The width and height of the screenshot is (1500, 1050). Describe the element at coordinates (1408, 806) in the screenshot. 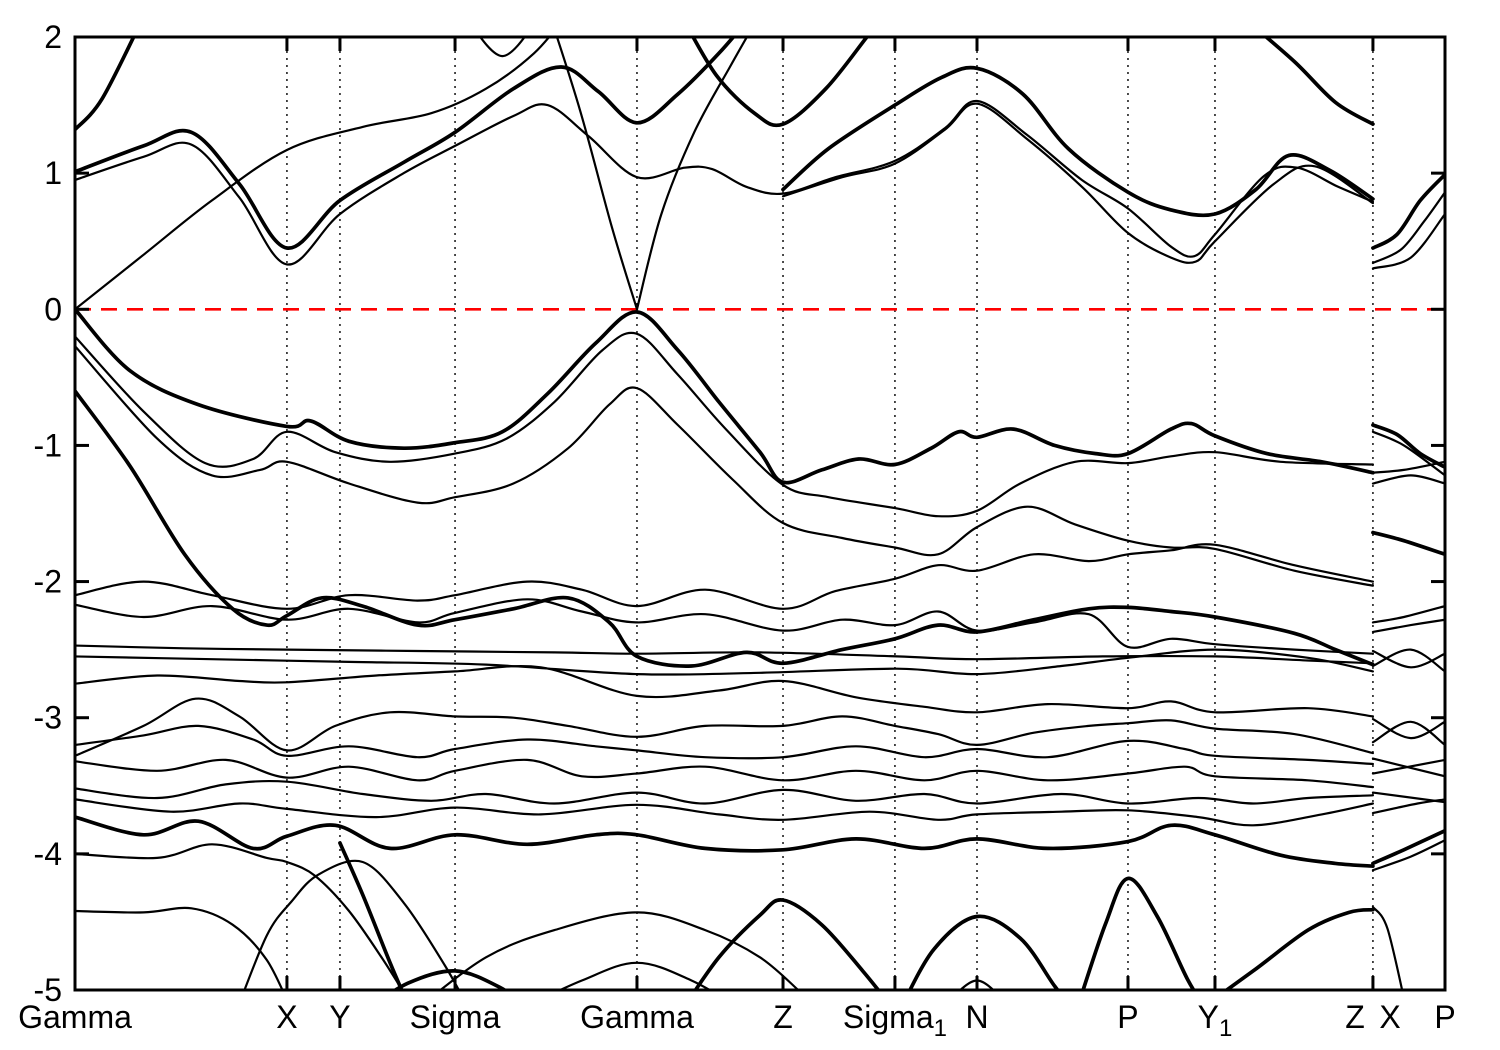

I see `band-line-seg-xp-conv-b` at that location.